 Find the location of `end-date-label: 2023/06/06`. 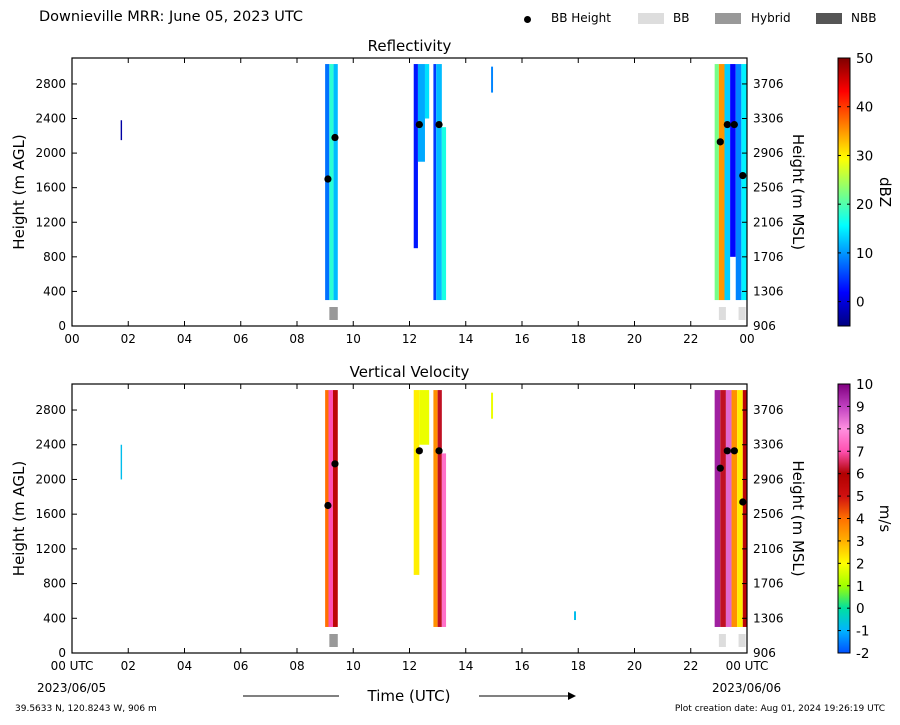

end-date-label: 2023/06/06 is located at coordinates (747, 688).